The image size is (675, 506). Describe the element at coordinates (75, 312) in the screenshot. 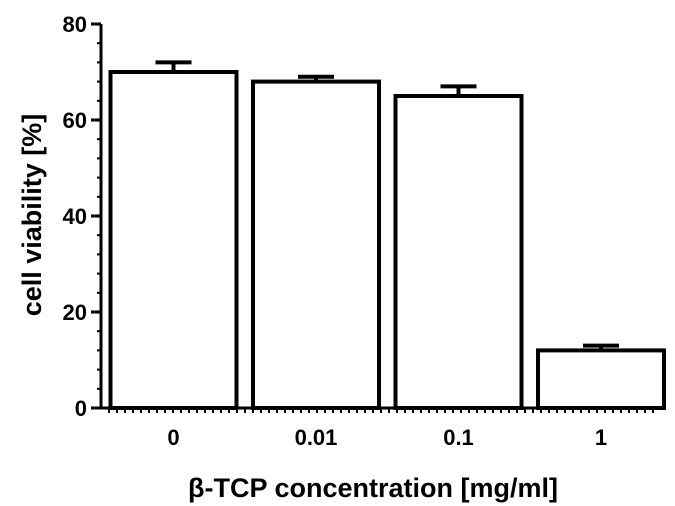

I see `y-tick-label: 20` at that location.